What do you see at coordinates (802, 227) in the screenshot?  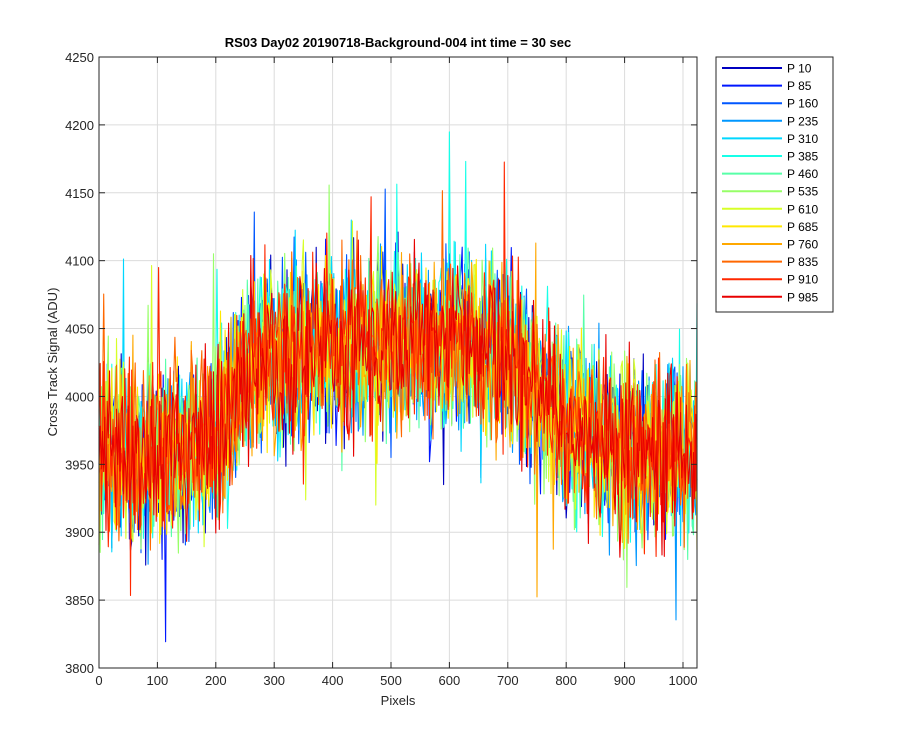 I see `legend-label: P 685` at bounding box center [802, 227].